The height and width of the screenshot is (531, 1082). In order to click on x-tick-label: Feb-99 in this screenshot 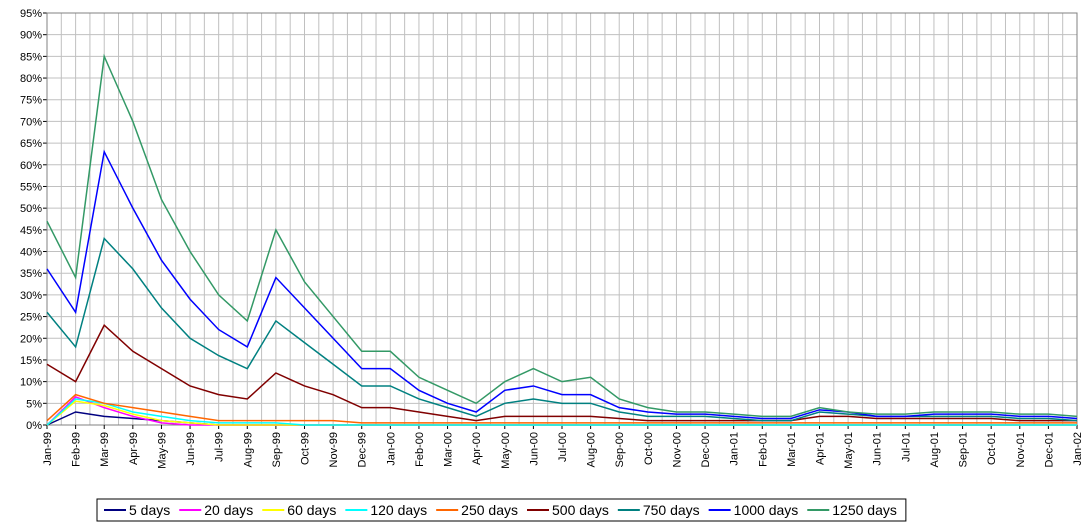, I will do `click(77, 449)`.